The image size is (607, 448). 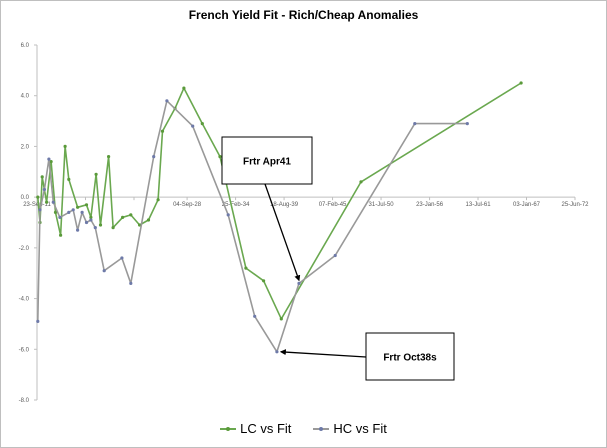 What do you see at coordinates (24, 249) in the screenshot?
I see `y-tick-label: -2.0` at bounding box center [24, 249].